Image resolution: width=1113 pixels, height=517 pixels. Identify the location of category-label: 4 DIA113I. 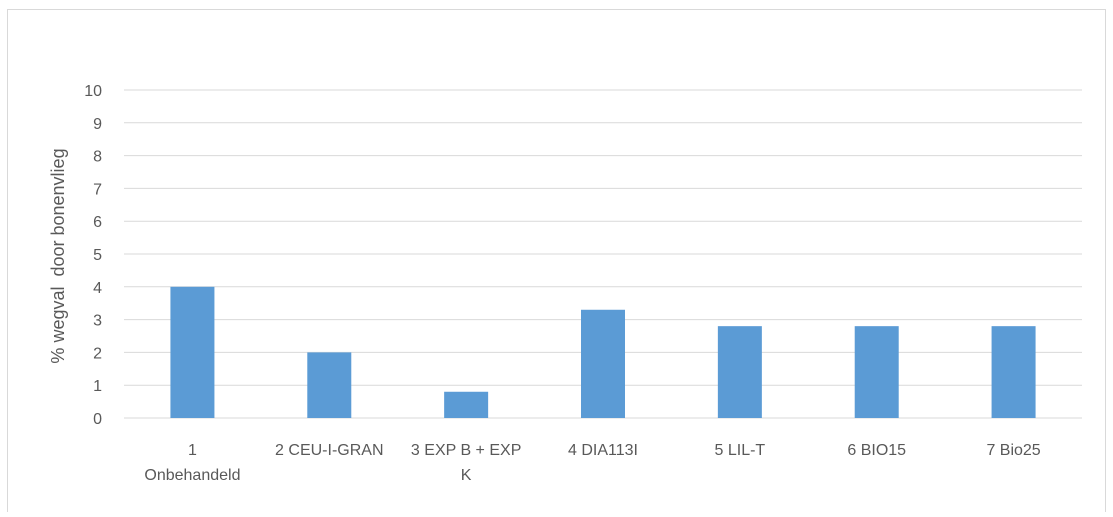
(603, 450).